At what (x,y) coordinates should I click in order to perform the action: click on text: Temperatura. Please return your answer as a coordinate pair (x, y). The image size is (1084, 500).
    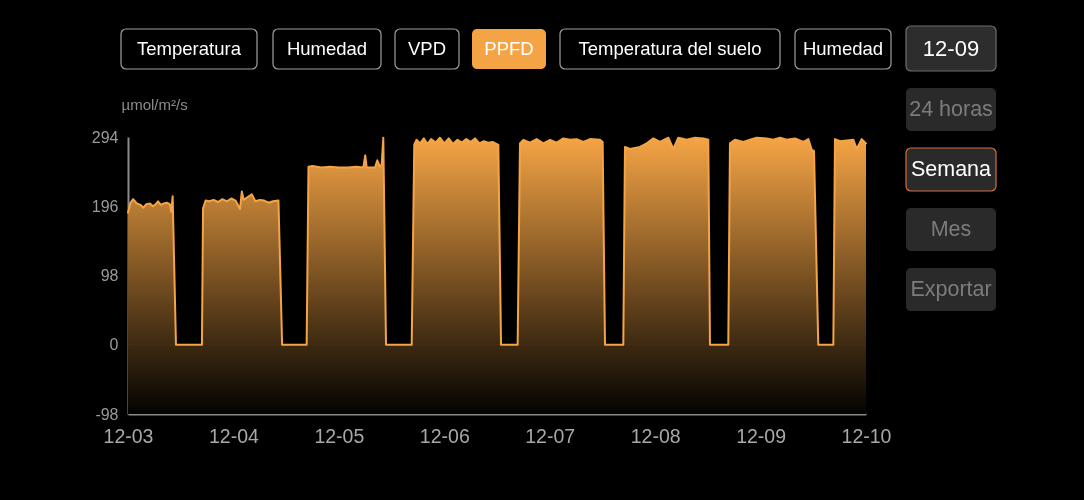
    Looking at the image, I should click on (189, 48).